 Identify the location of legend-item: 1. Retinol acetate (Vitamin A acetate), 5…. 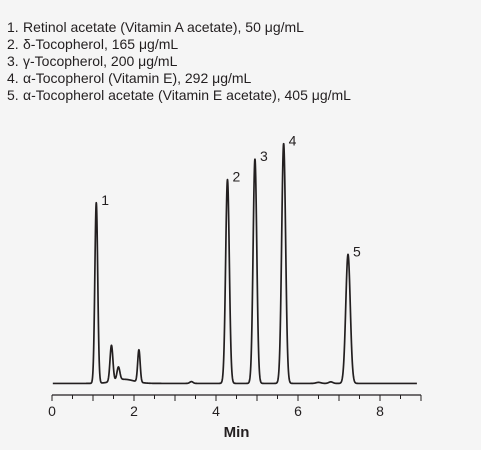
(179, 27).